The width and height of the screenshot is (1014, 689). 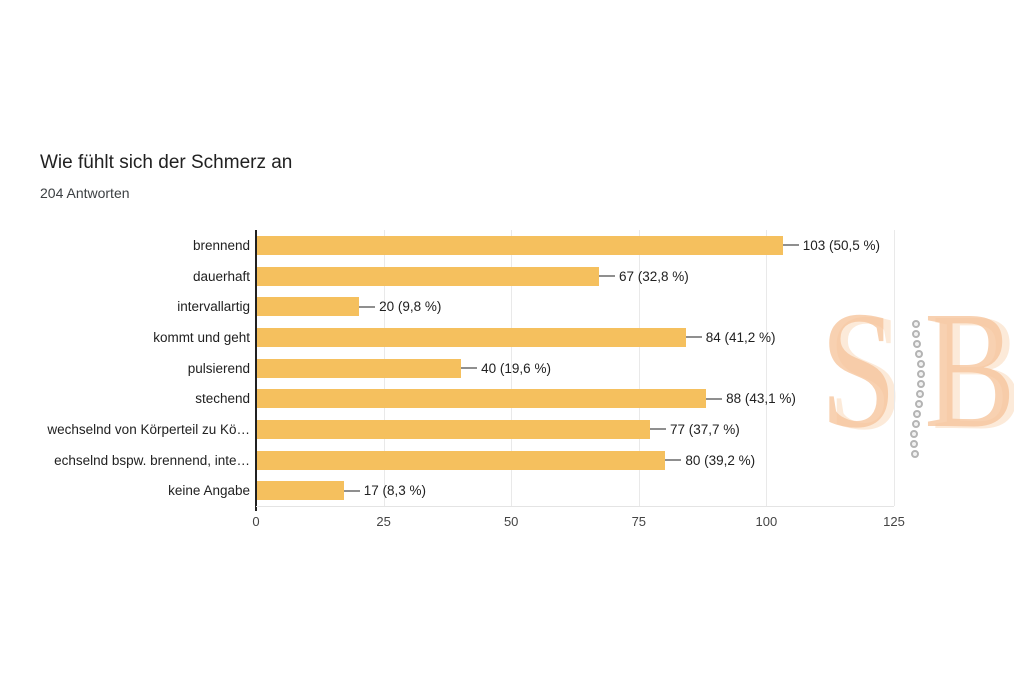 I want to click on x-tick-label: 25, so click(x=383, y=521).